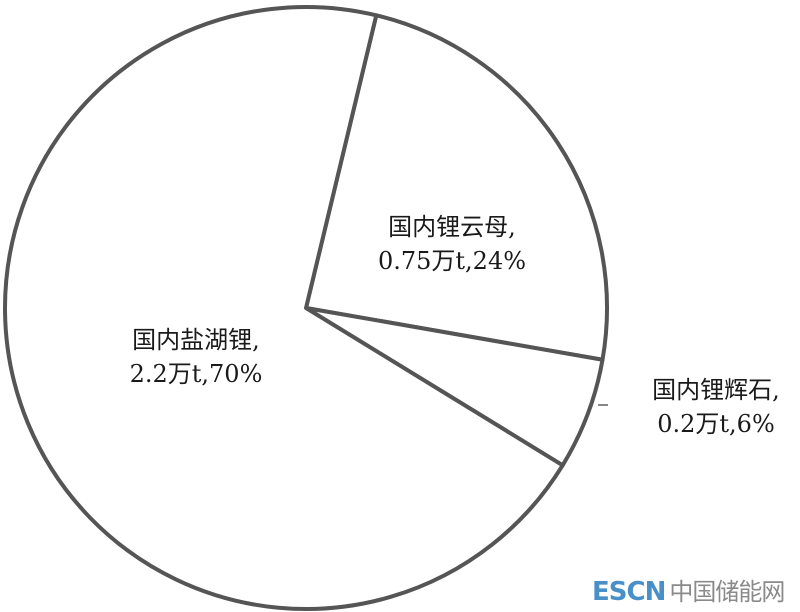 The height and width of the screenshot is (612, 800). What do you see at coordinates (629, 592) in the screenshot?
I see `watermark-en: ESCN` at bounding box center [629, 592].